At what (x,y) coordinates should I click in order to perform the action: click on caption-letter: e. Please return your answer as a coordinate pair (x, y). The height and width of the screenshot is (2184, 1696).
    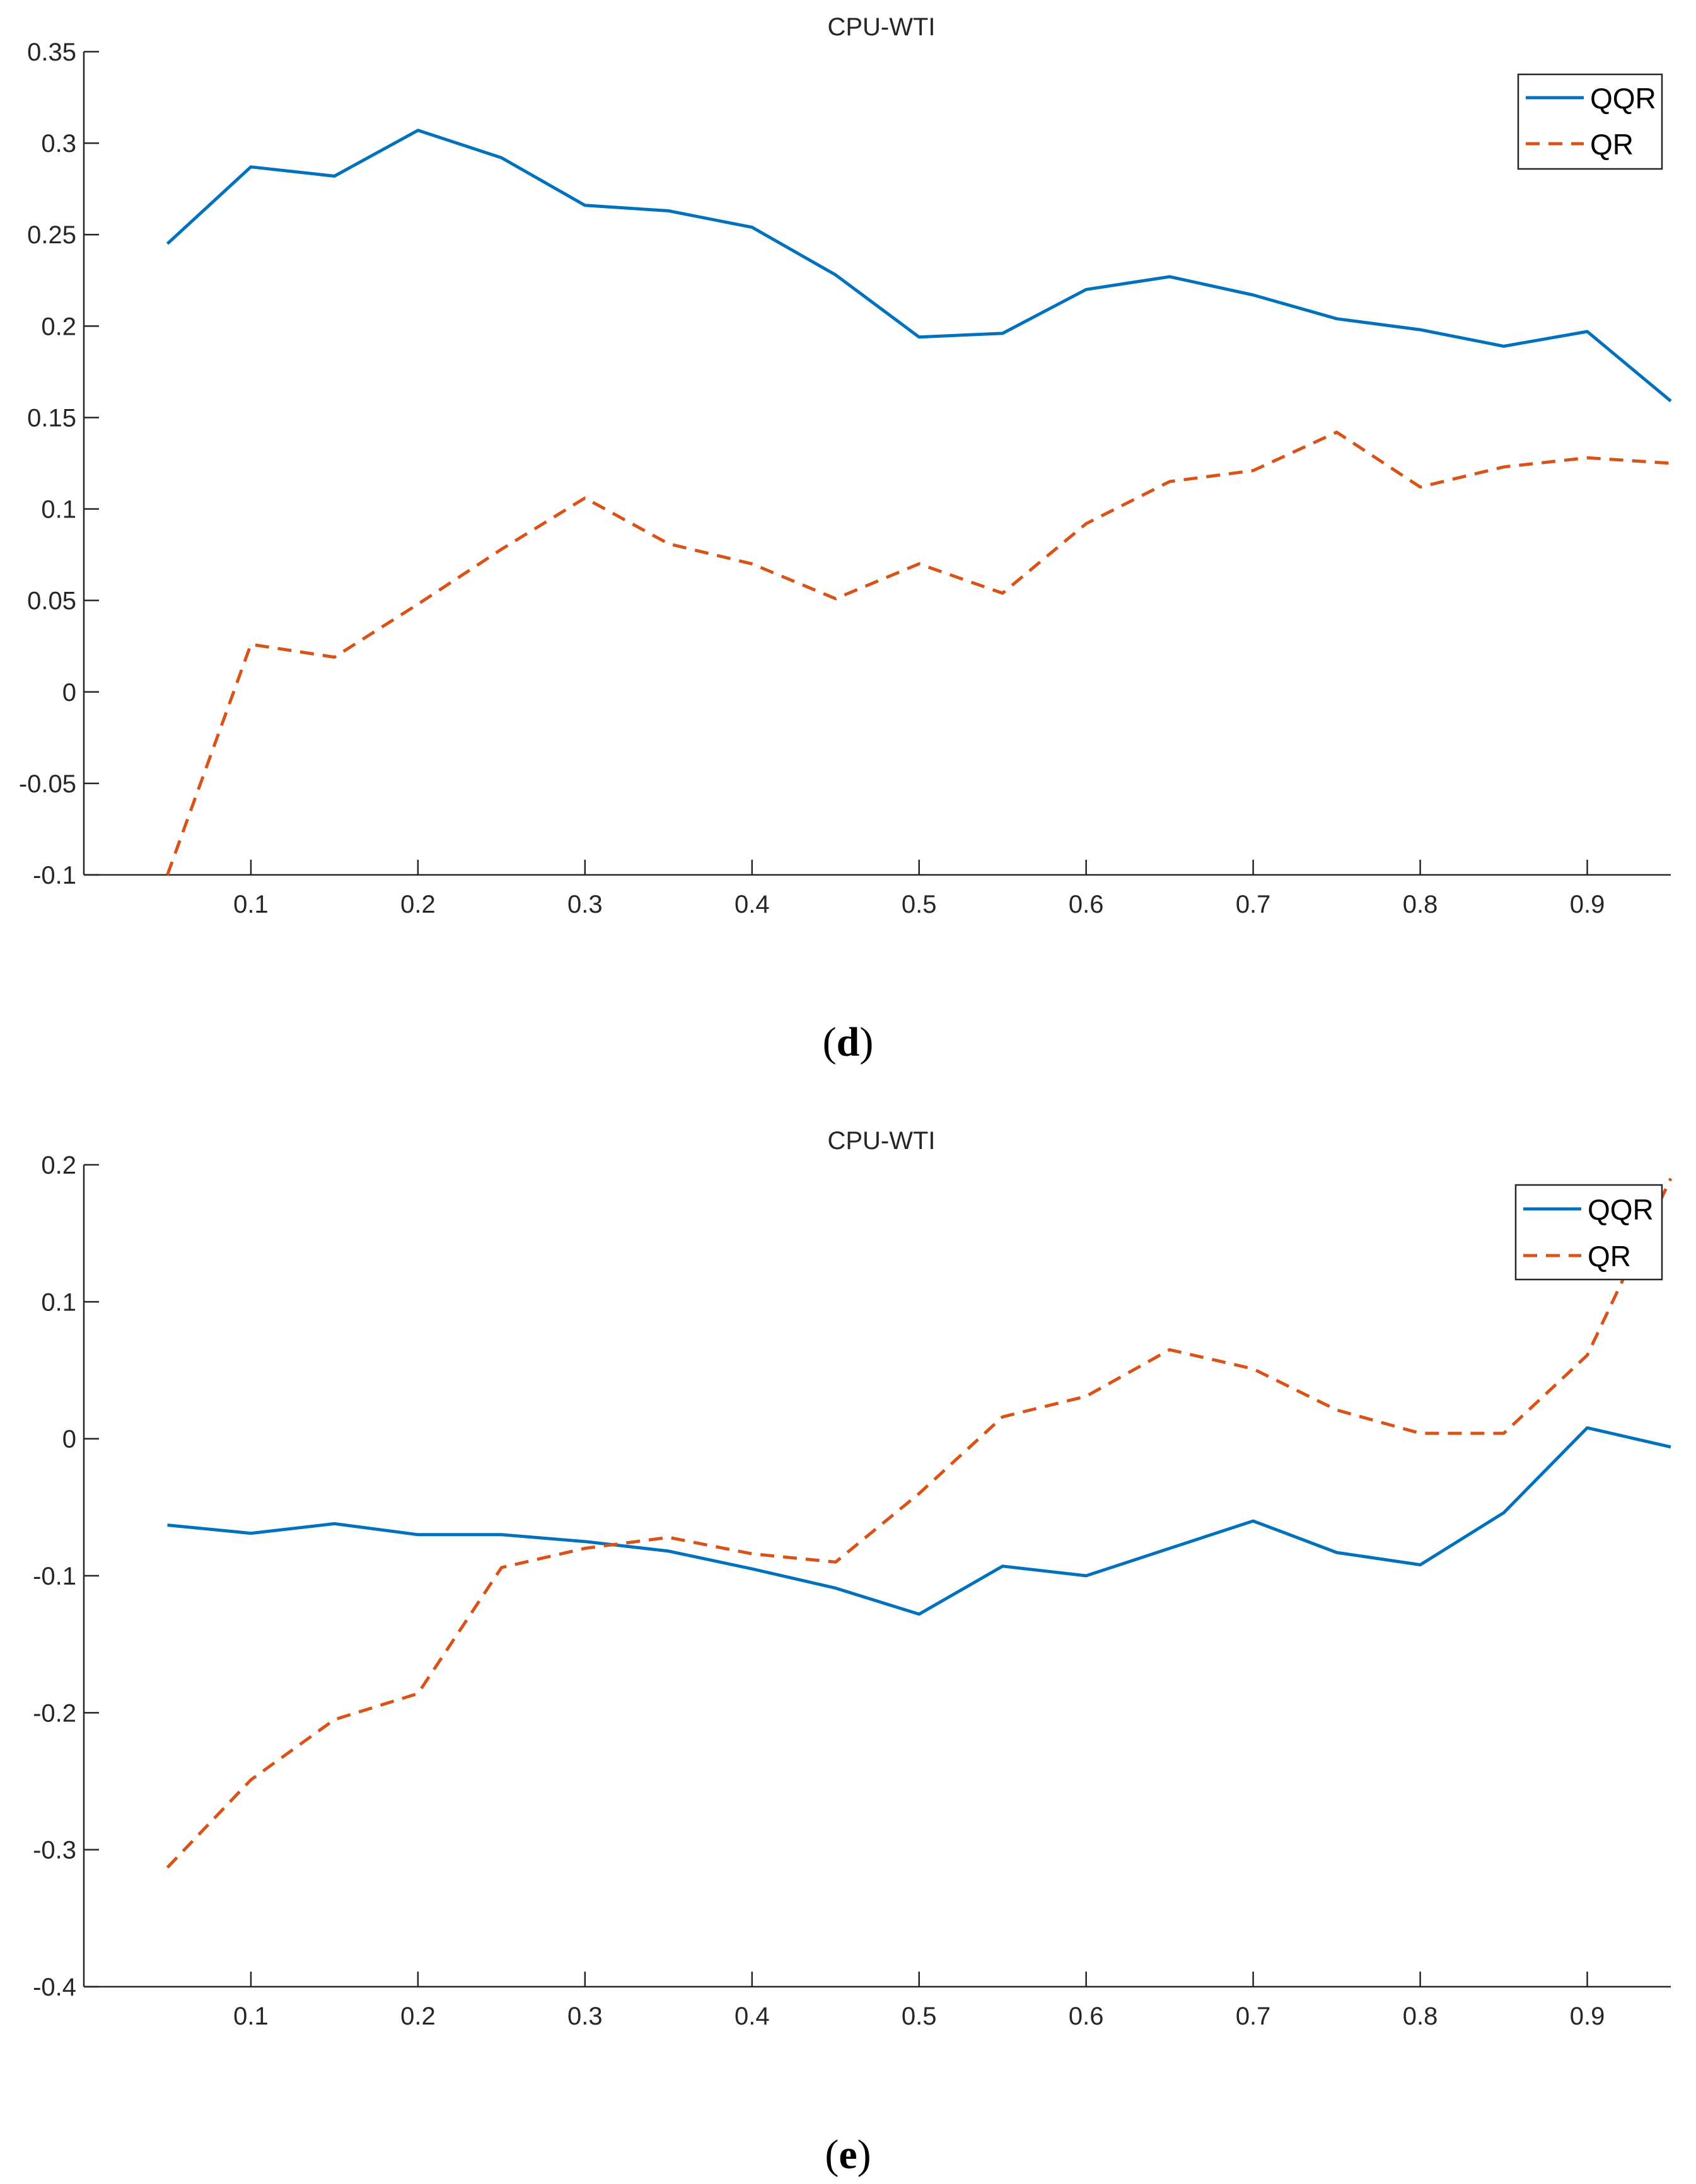
    Looking at the image, I should click on (848, 2155).